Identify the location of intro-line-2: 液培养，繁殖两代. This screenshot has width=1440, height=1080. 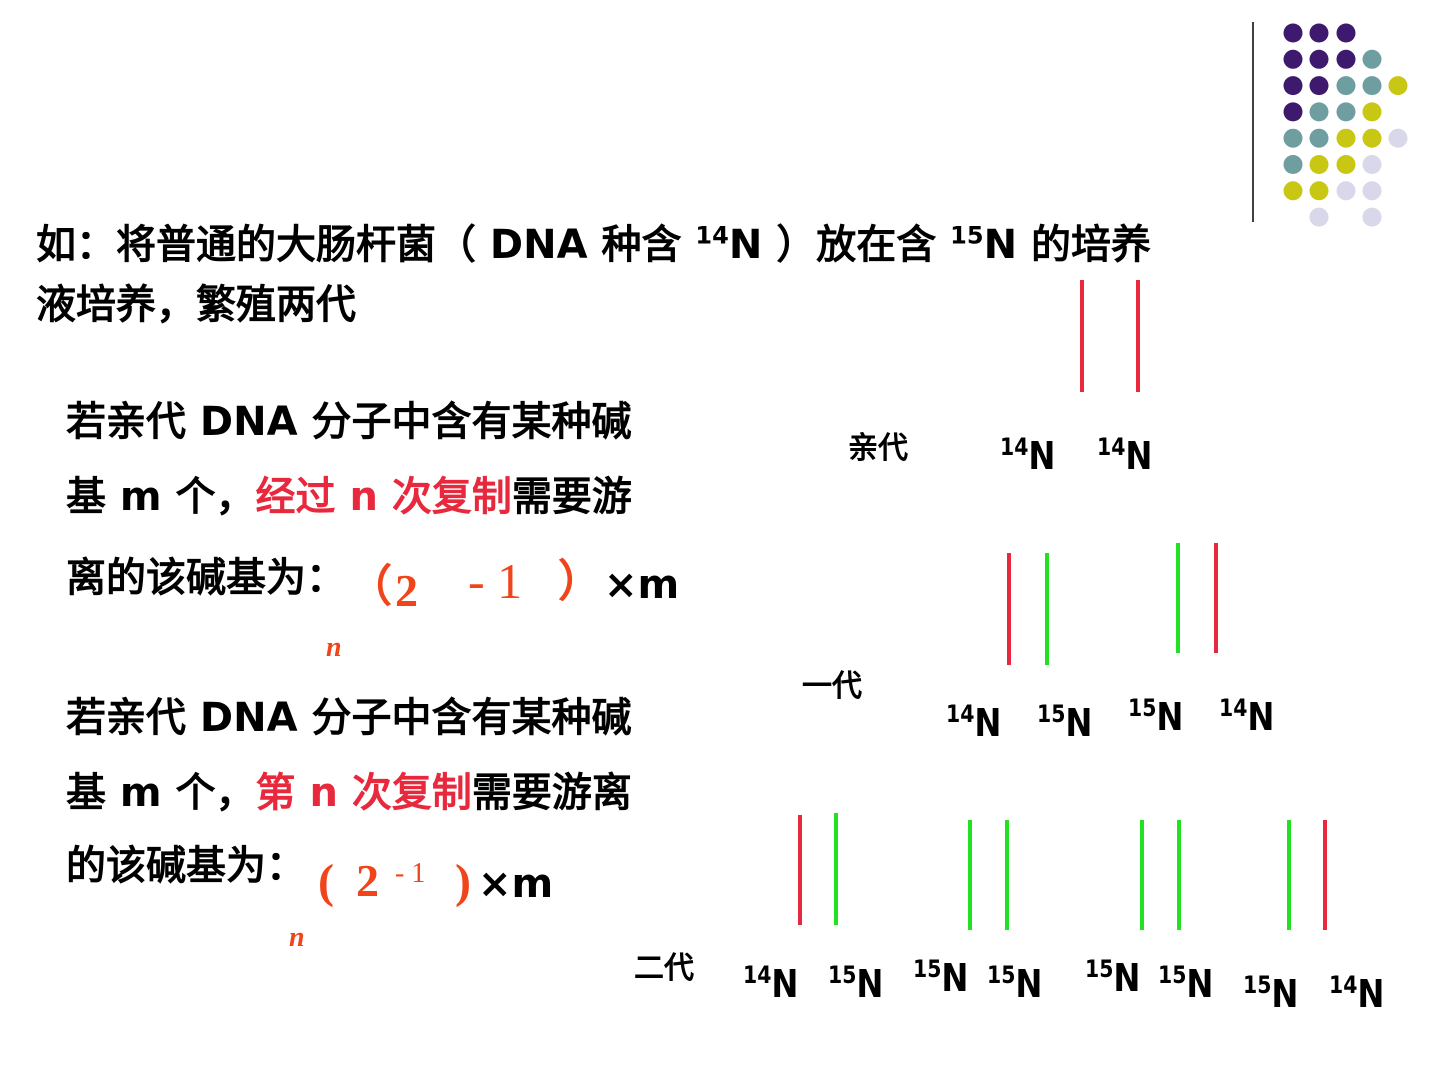
(196, 305).